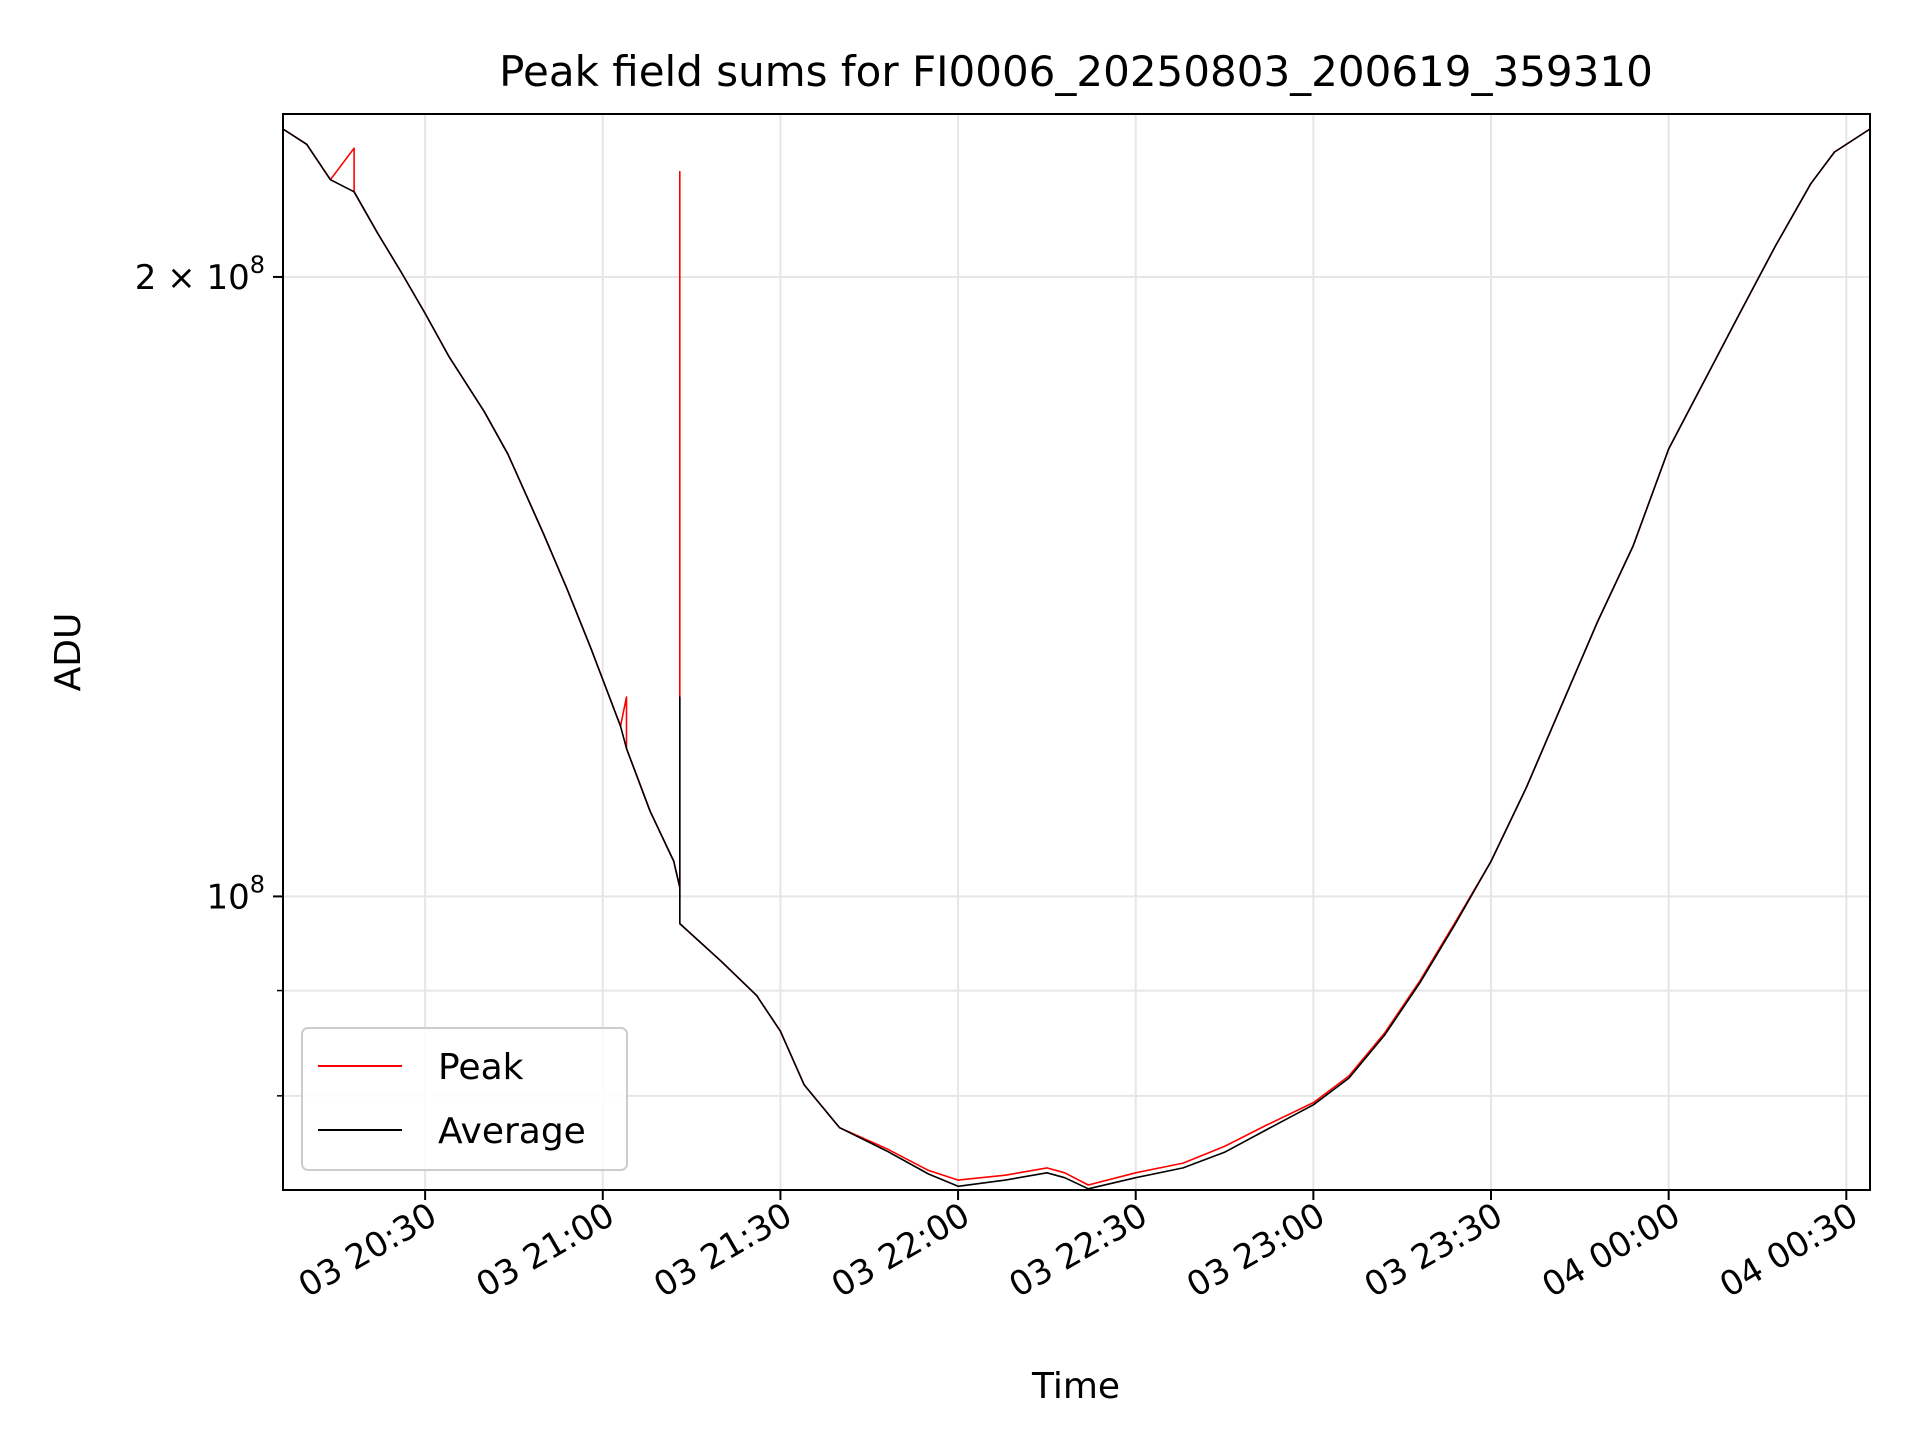 The height and width of the screenshot is (1440, 1920). I want to click on y-axis-label: ADU, so click(68, 652).